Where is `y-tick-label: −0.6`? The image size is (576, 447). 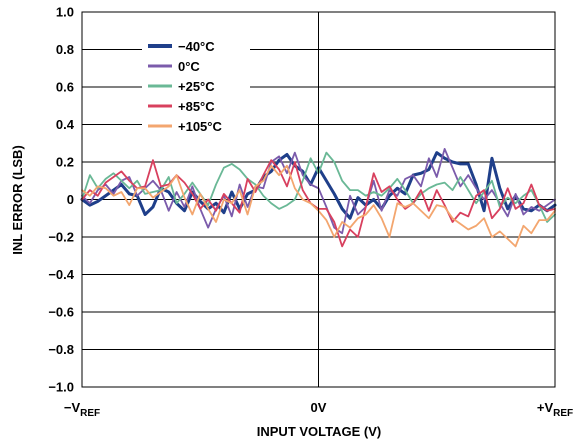
y-tick-label: −0.6 is located at coordinates (61, 312).